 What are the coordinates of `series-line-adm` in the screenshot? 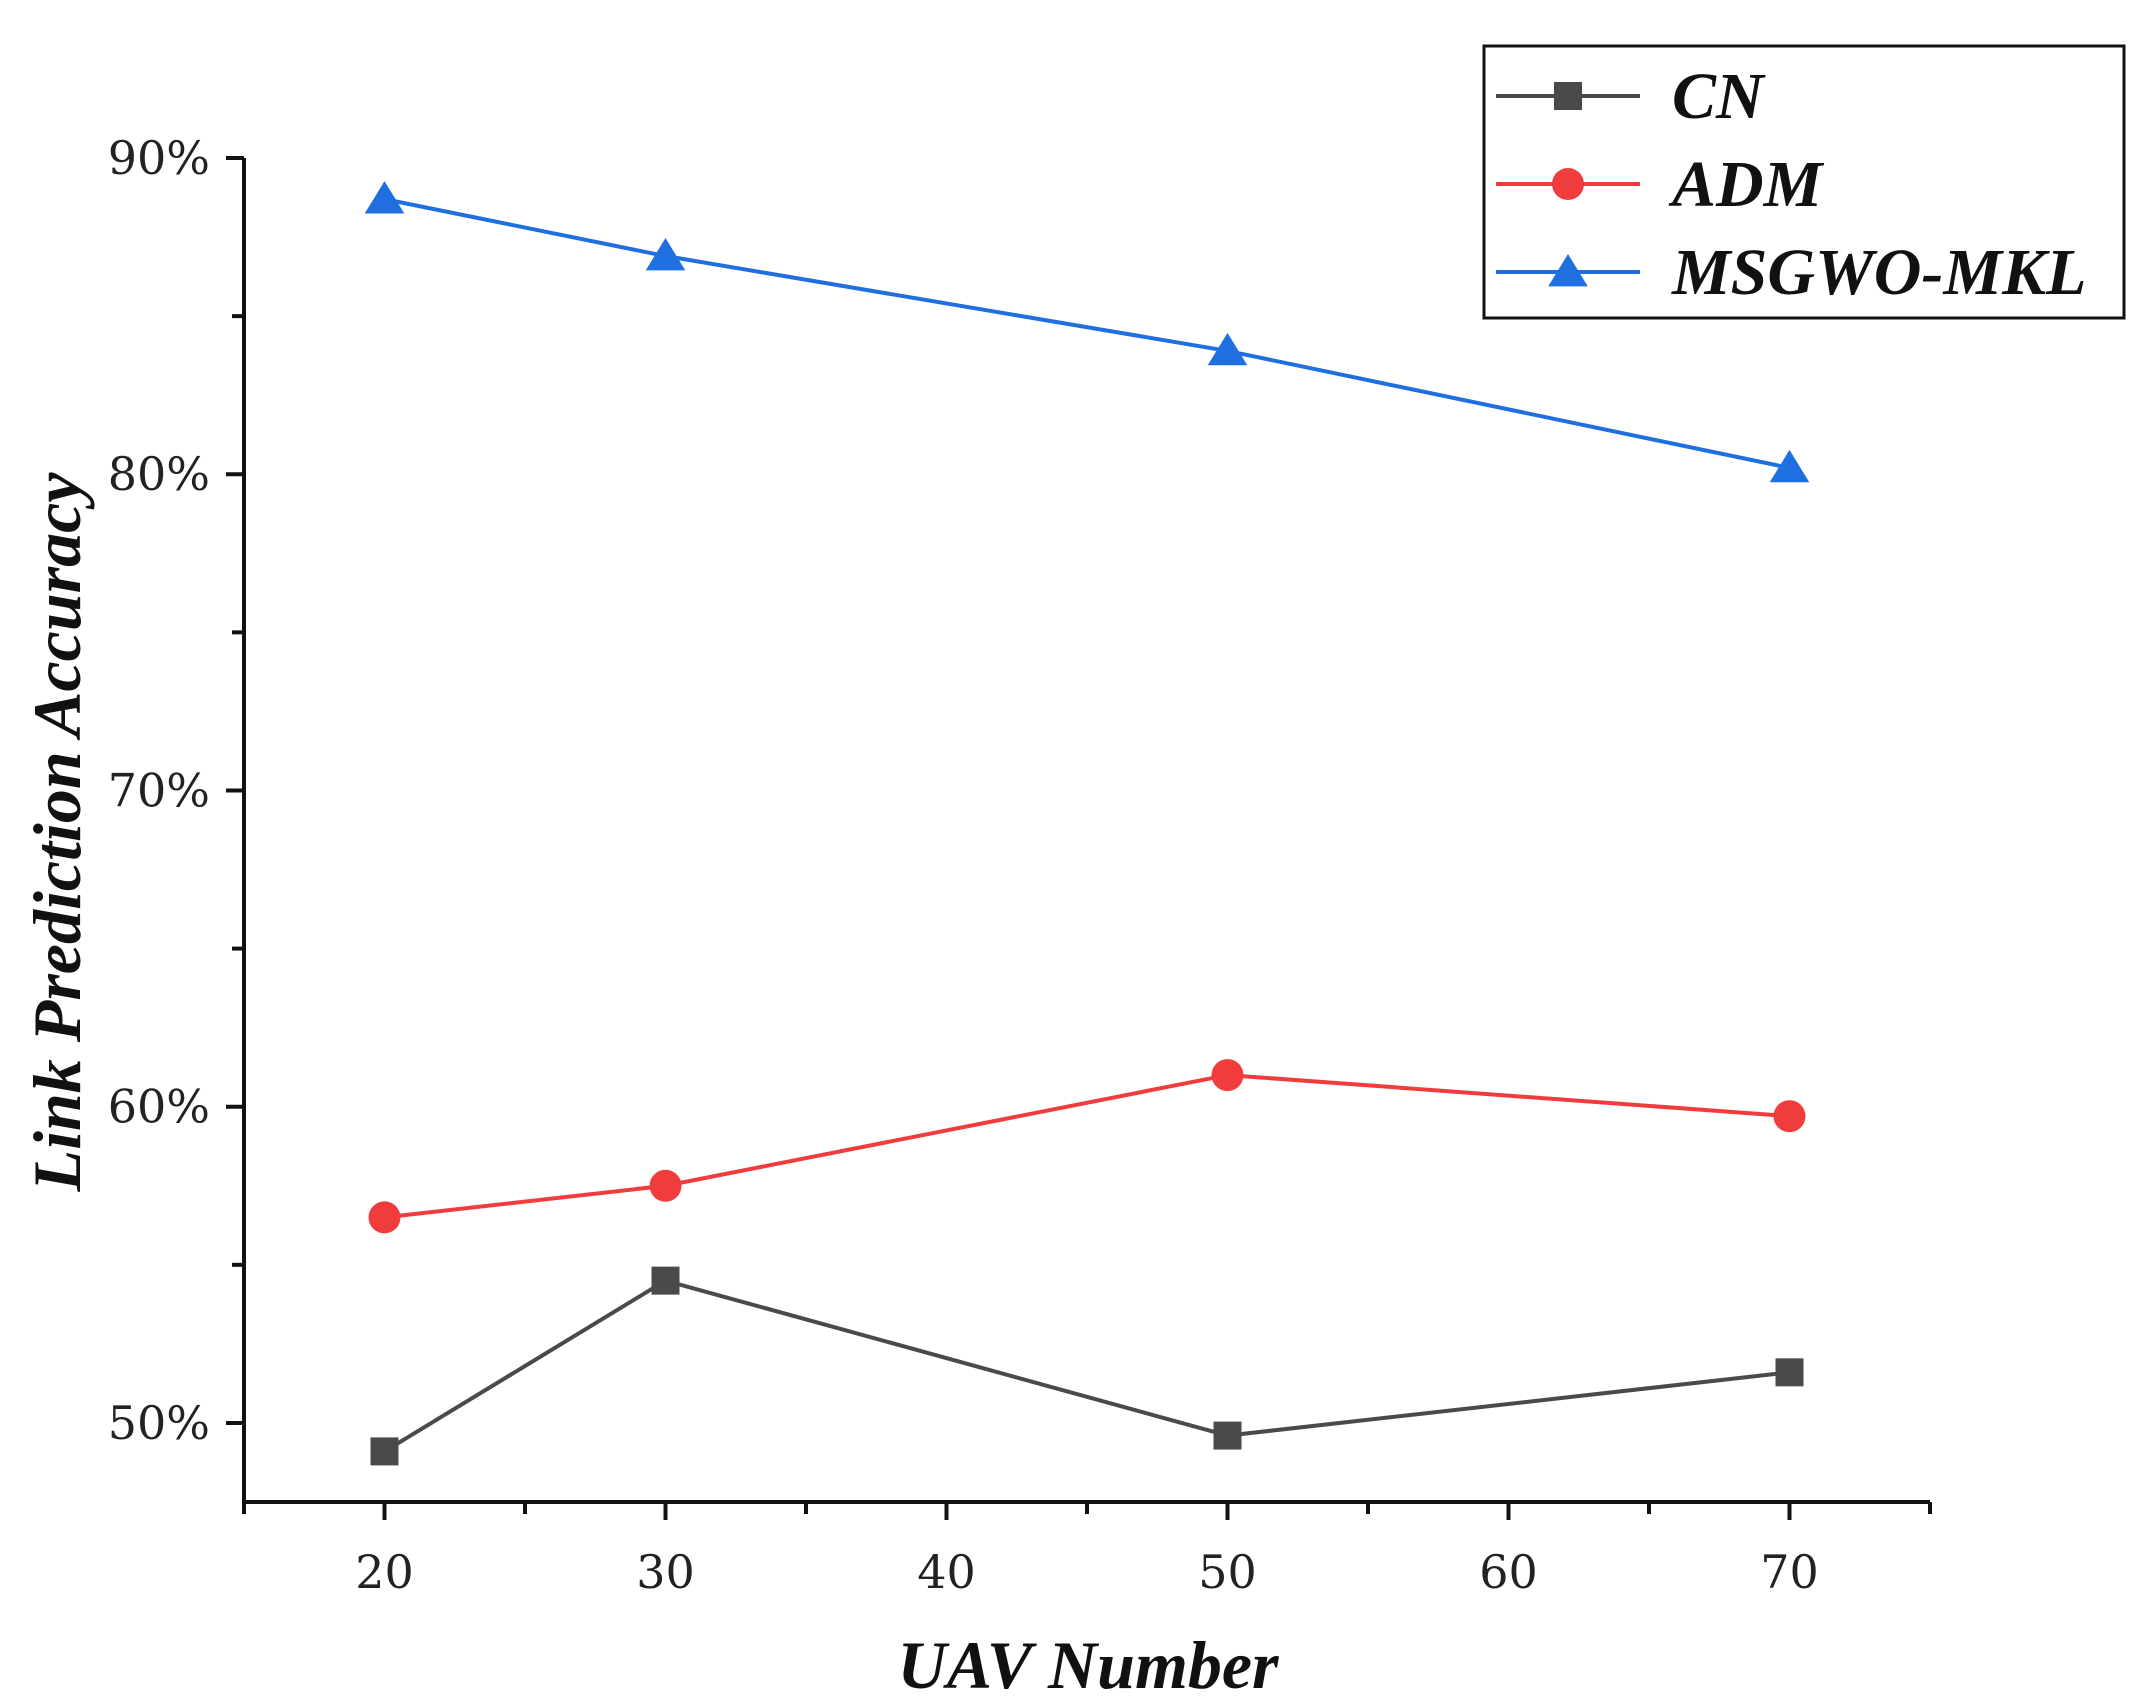 It's located at (1087, 1146).